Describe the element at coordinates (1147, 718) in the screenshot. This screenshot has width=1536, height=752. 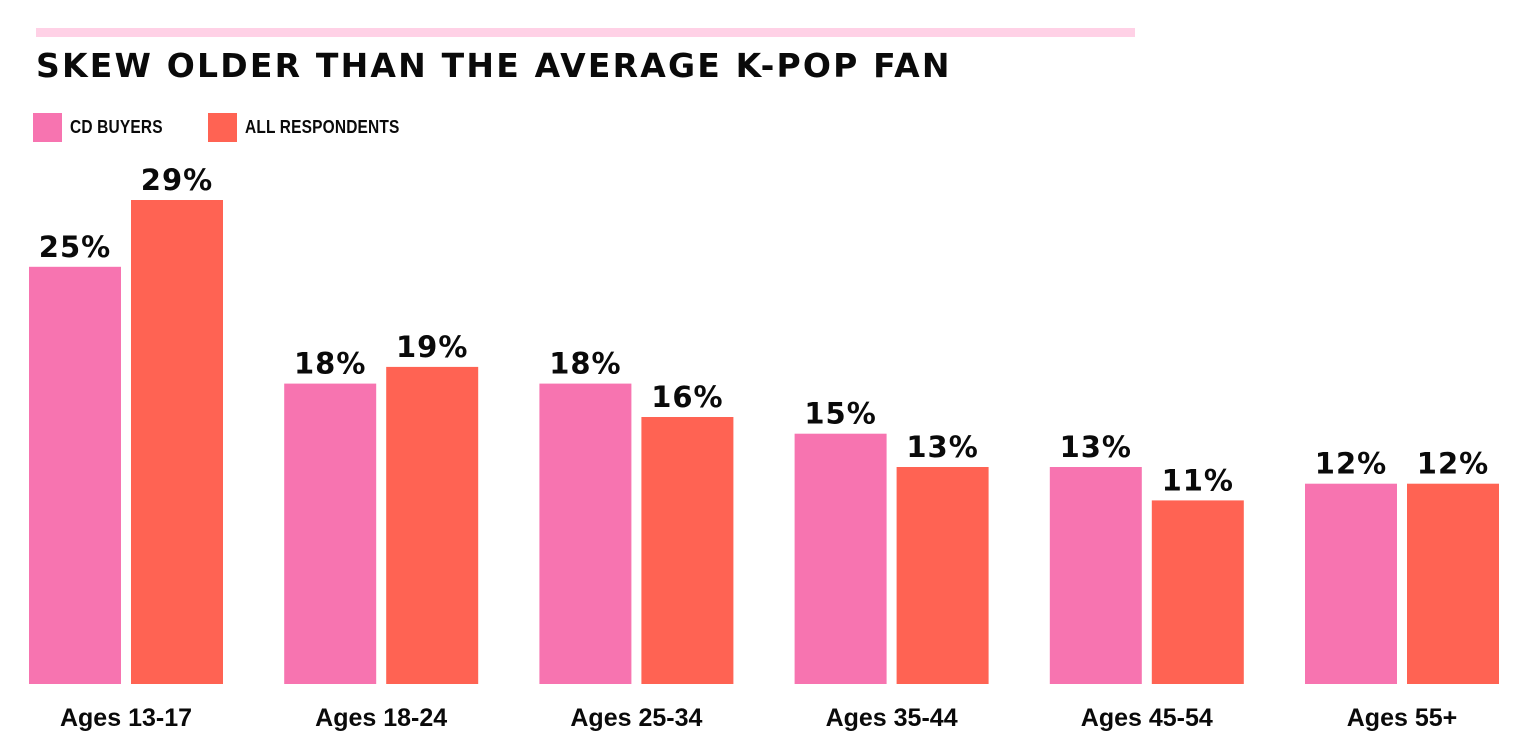
I see `x-tick-label-ages-45-54: Ages 45-54` at that location.